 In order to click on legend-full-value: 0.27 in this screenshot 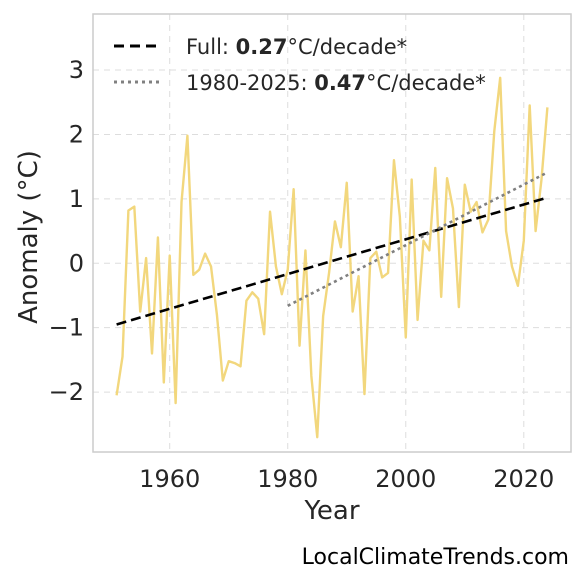, I will do `click(262, 47)`.